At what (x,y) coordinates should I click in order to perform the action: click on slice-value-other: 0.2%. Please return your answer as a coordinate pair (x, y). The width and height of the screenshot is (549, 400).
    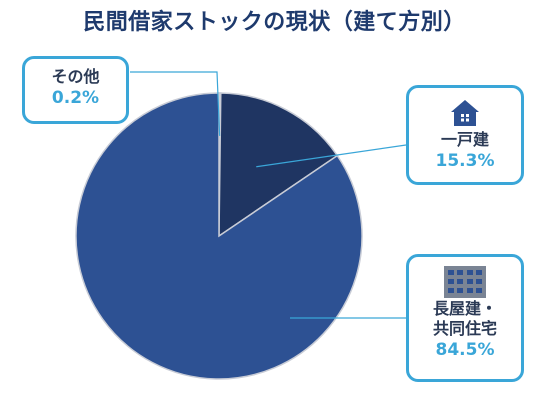
    Looking at the image, I should click on (75, 98).